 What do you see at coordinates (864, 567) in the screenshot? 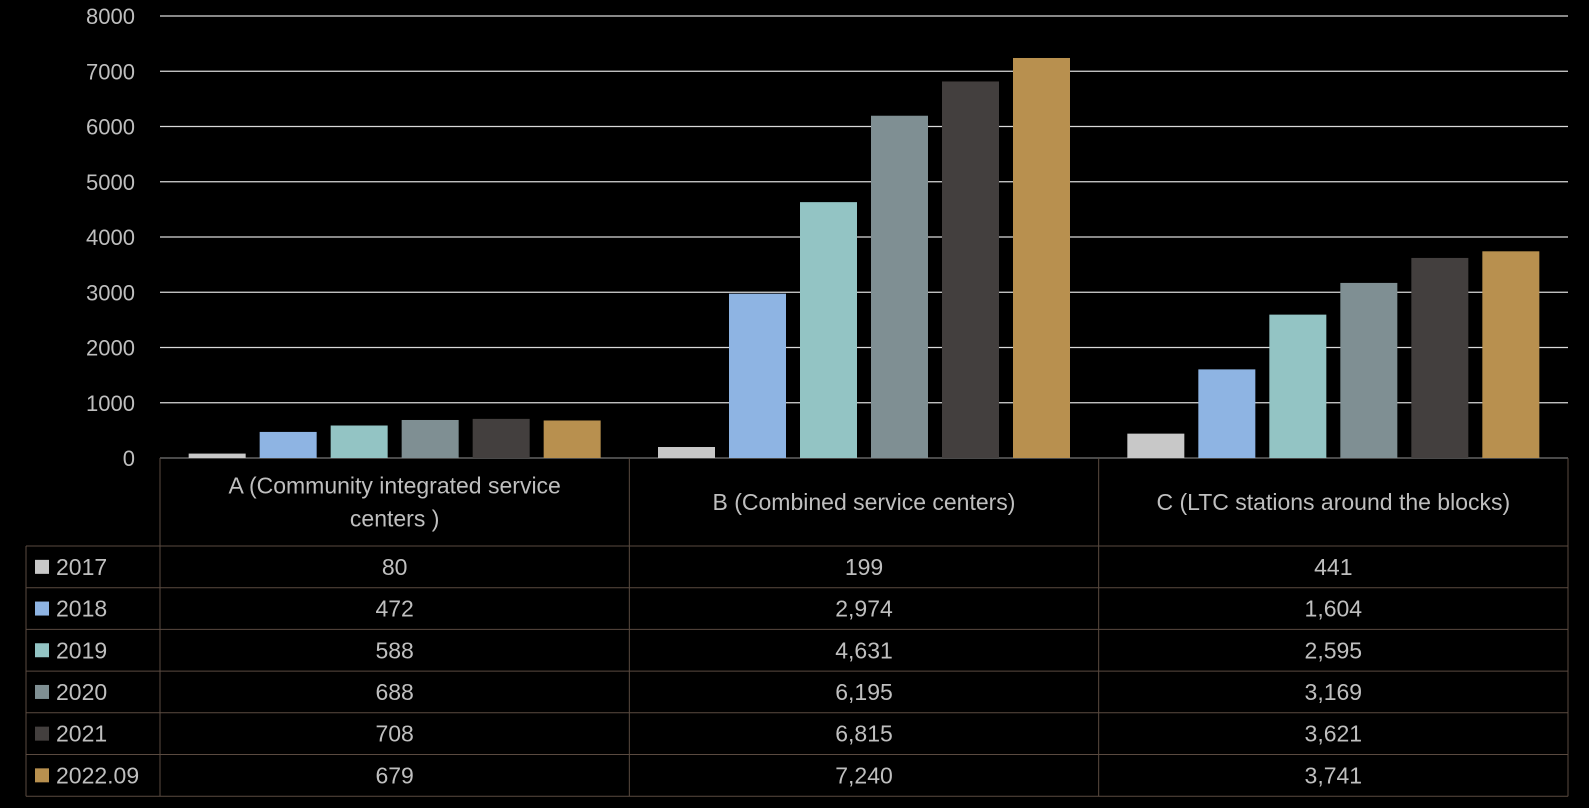
I see `data-label: 199` at bounding box center [864, 567].